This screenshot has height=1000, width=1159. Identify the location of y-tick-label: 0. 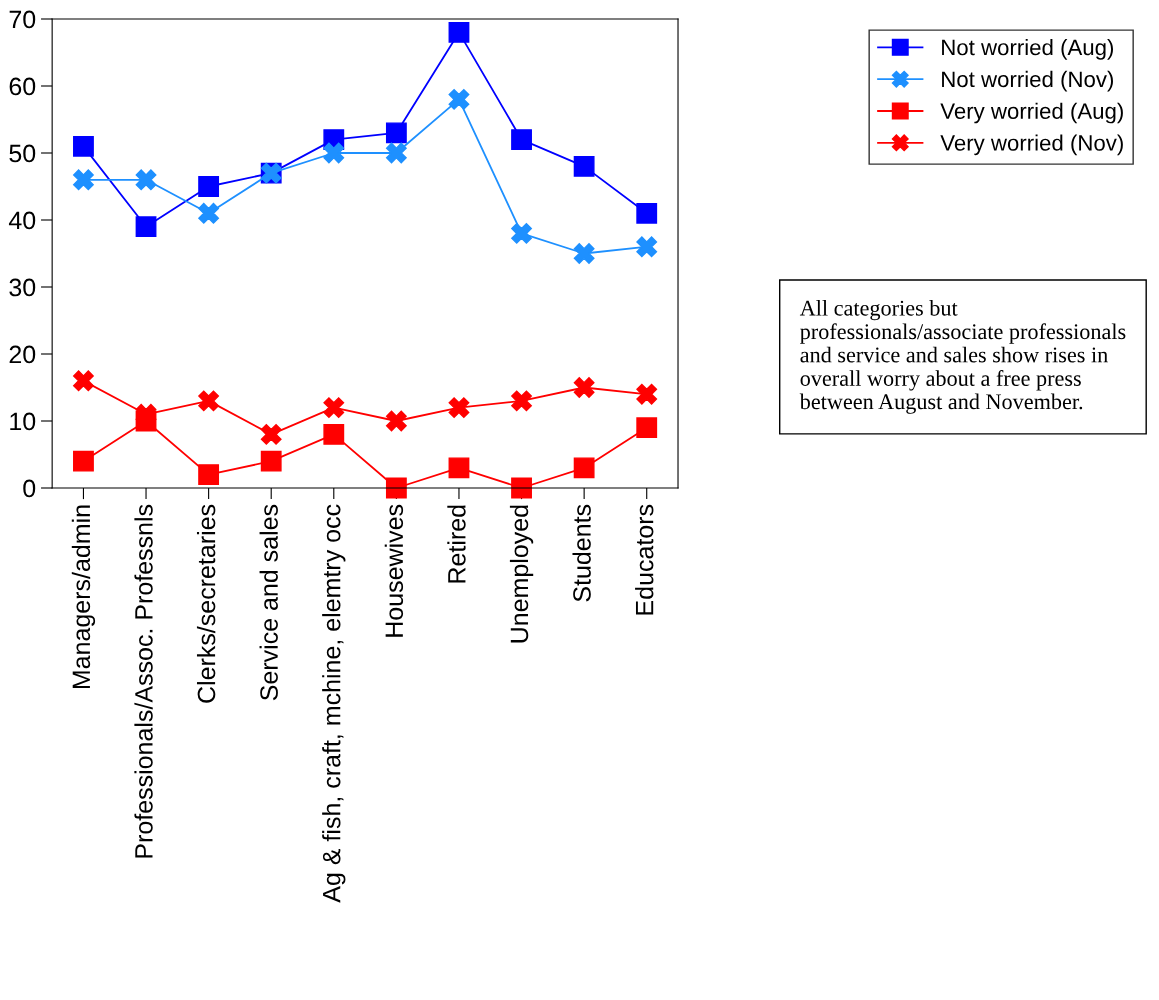
(29, 488).